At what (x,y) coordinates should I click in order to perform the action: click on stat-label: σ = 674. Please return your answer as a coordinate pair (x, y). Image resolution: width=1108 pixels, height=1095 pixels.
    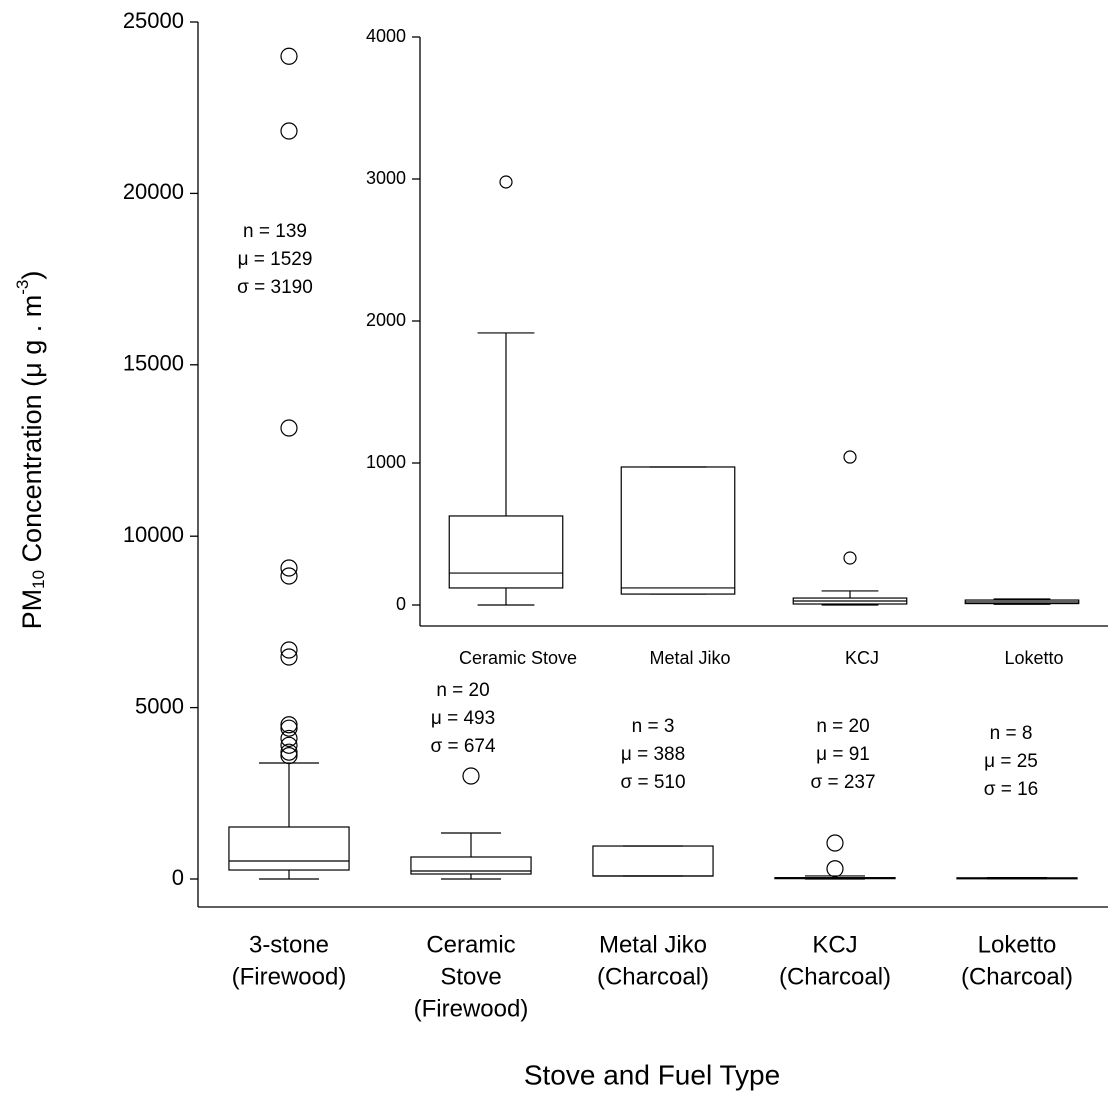
    Looking at the image, I should click on (463, 746).